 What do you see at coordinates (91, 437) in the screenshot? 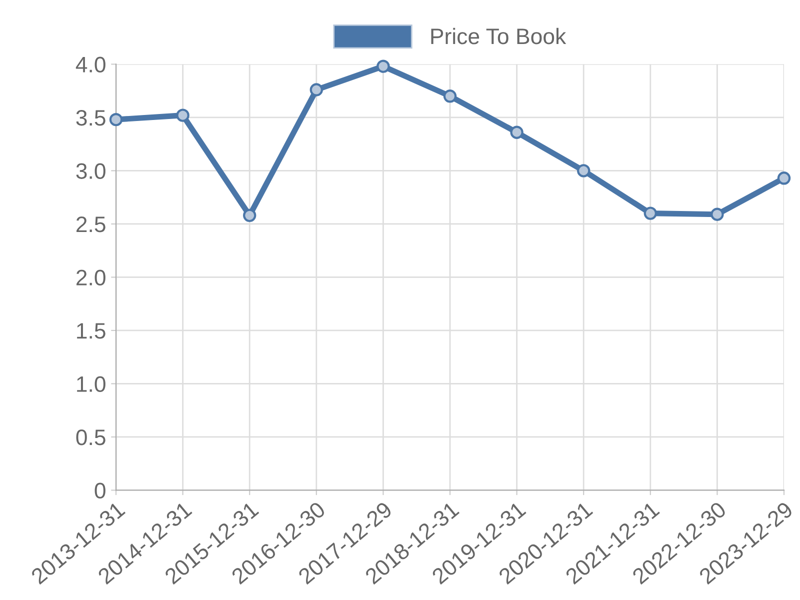
I see `y-tick-label: 0.5` at bounding box center [91, 437].